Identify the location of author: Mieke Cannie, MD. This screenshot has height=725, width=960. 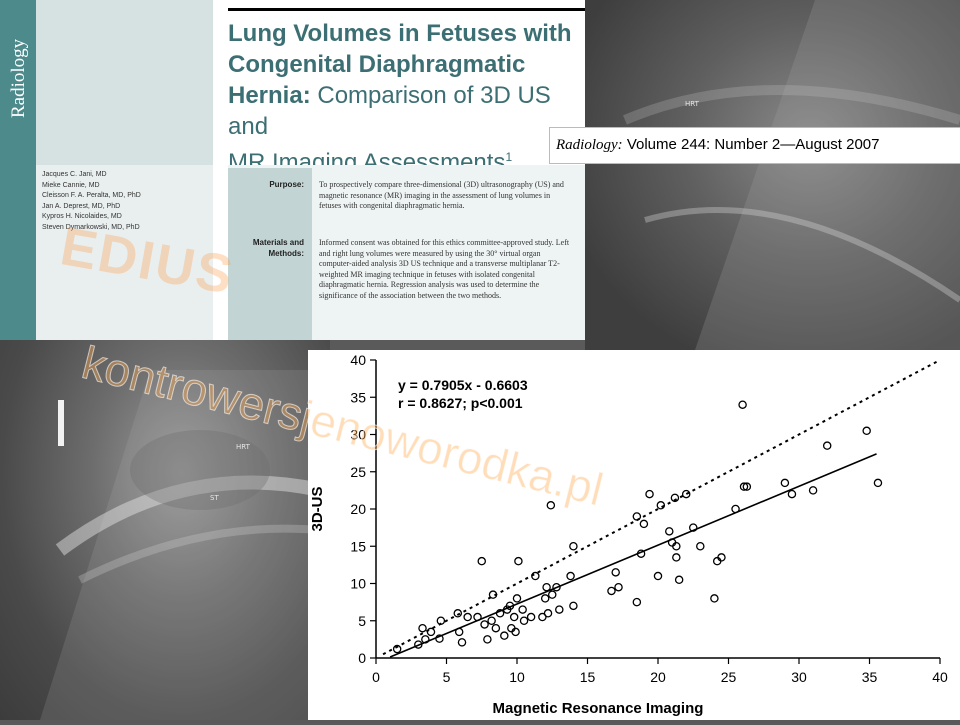
(71, 185).